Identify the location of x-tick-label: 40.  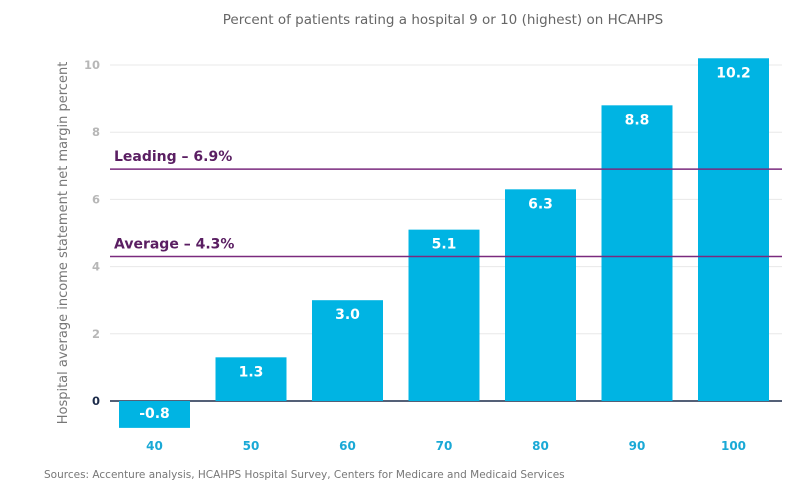
(154, 446).